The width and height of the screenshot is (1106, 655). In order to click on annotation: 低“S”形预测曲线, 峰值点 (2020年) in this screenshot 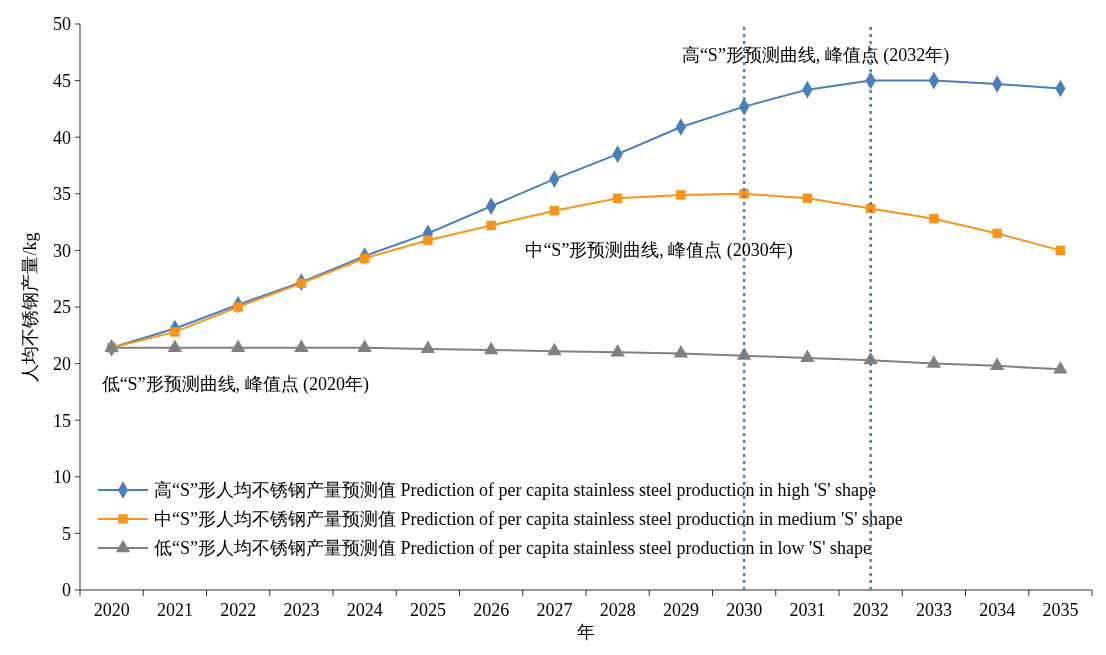, I will do `click(235, 384)`.